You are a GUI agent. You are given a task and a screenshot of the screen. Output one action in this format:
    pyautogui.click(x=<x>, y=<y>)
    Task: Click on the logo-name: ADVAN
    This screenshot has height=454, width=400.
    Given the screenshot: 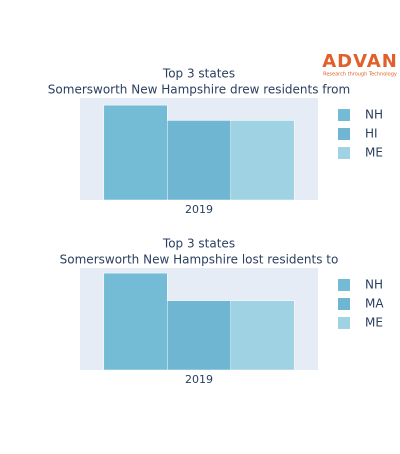 What is the action you would take?
    pyautogui.click(x=360, y=61)
    